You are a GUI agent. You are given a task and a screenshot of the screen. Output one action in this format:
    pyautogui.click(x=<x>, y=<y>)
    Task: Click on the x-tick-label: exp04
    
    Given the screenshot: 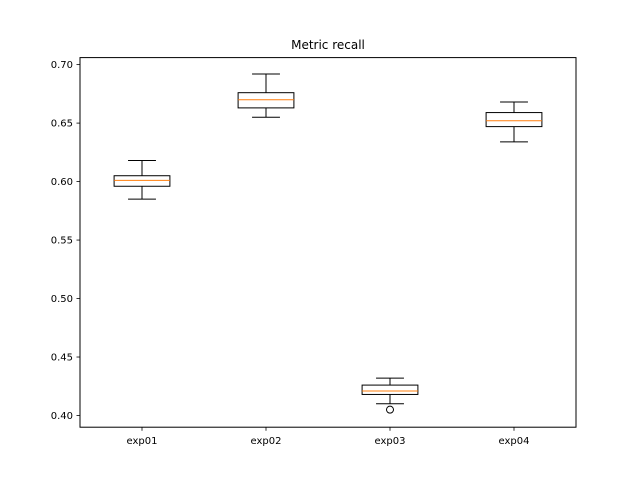 What is the action you would take?
    pyautogui.click(x=514, y=441)
    